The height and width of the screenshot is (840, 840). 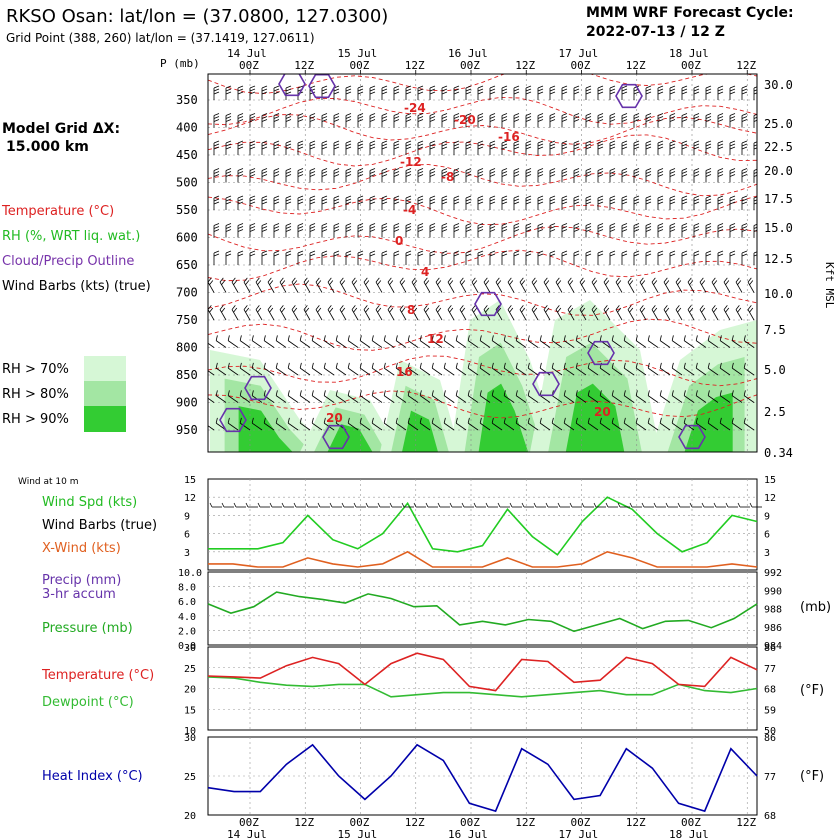 What do you see at coordinates (447, 177) in the screenshot?
I see `temperature-contour-label: -8` at bounding box center [447, 177].